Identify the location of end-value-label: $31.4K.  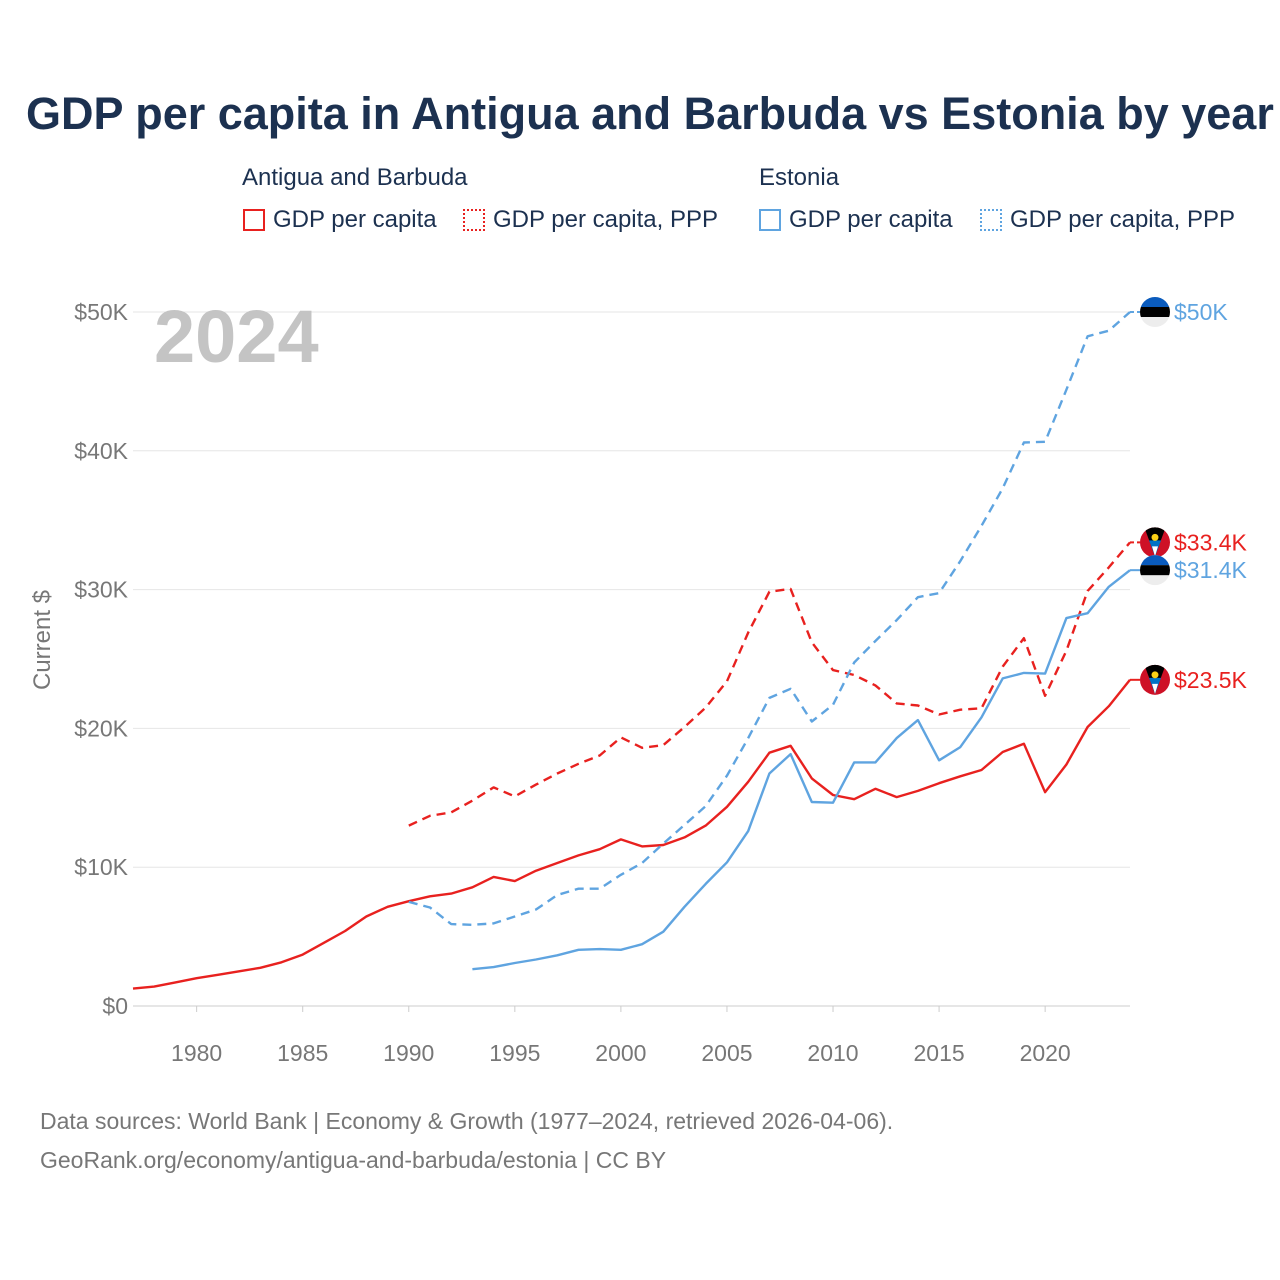
(1211, 570).